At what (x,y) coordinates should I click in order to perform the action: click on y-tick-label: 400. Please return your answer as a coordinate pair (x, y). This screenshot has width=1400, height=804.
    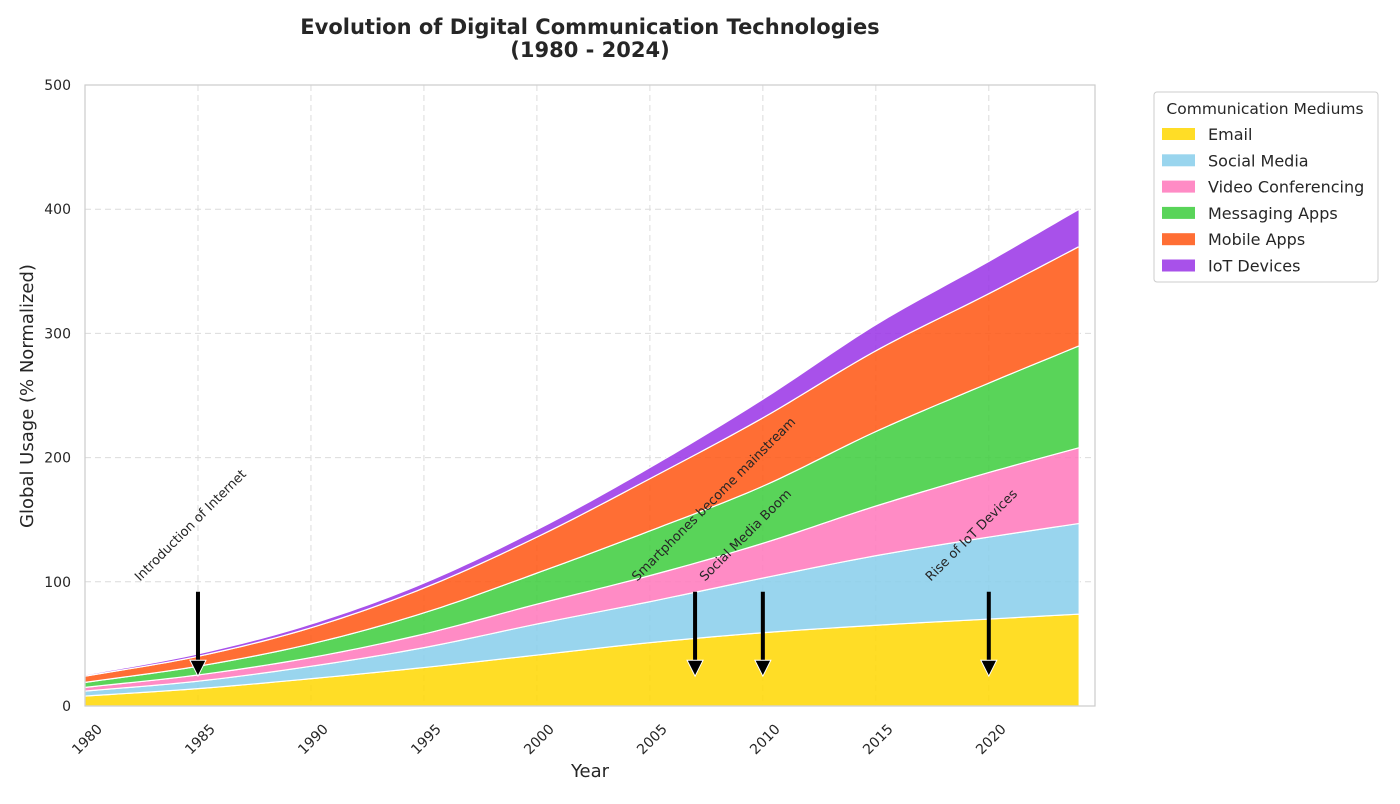
    Looking at the image, I should click on (57, 210).